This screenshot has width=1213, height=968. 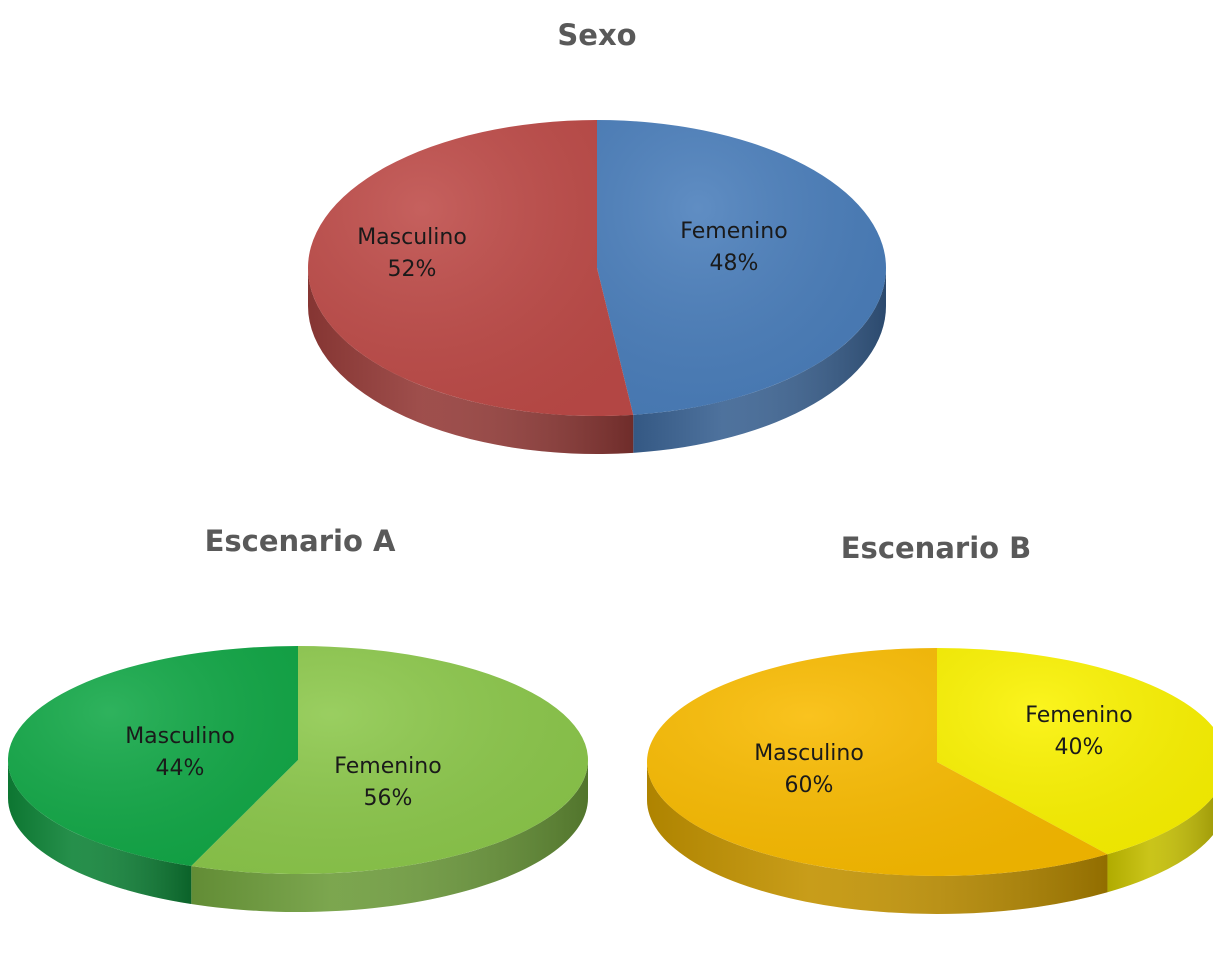 I want to click on slice-pct-1-1: 44%, so click(x=180, y=768).